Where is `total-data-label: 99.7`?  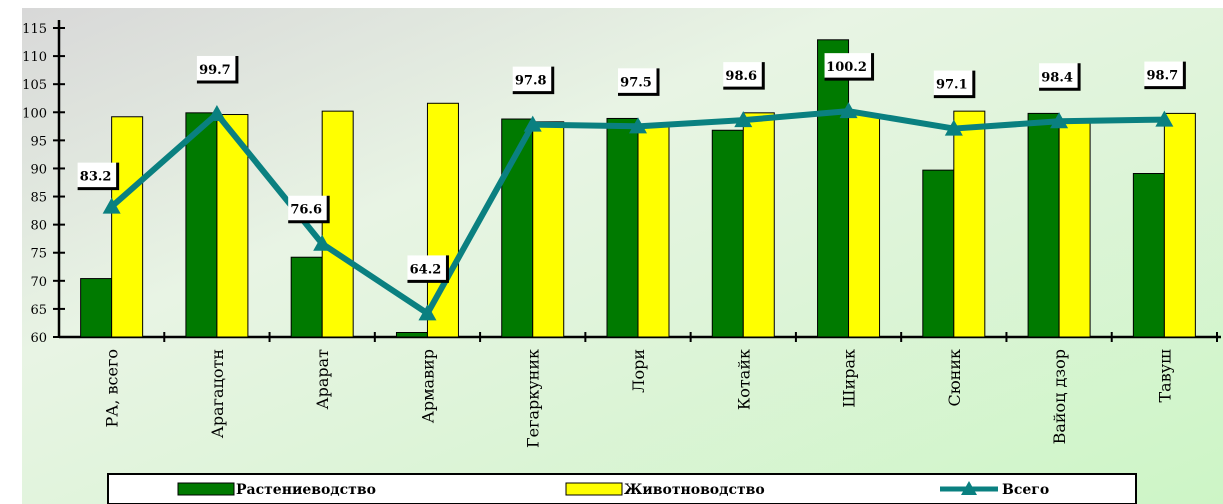 total-data-label: 99.7 is located at coordinates (217, 69).